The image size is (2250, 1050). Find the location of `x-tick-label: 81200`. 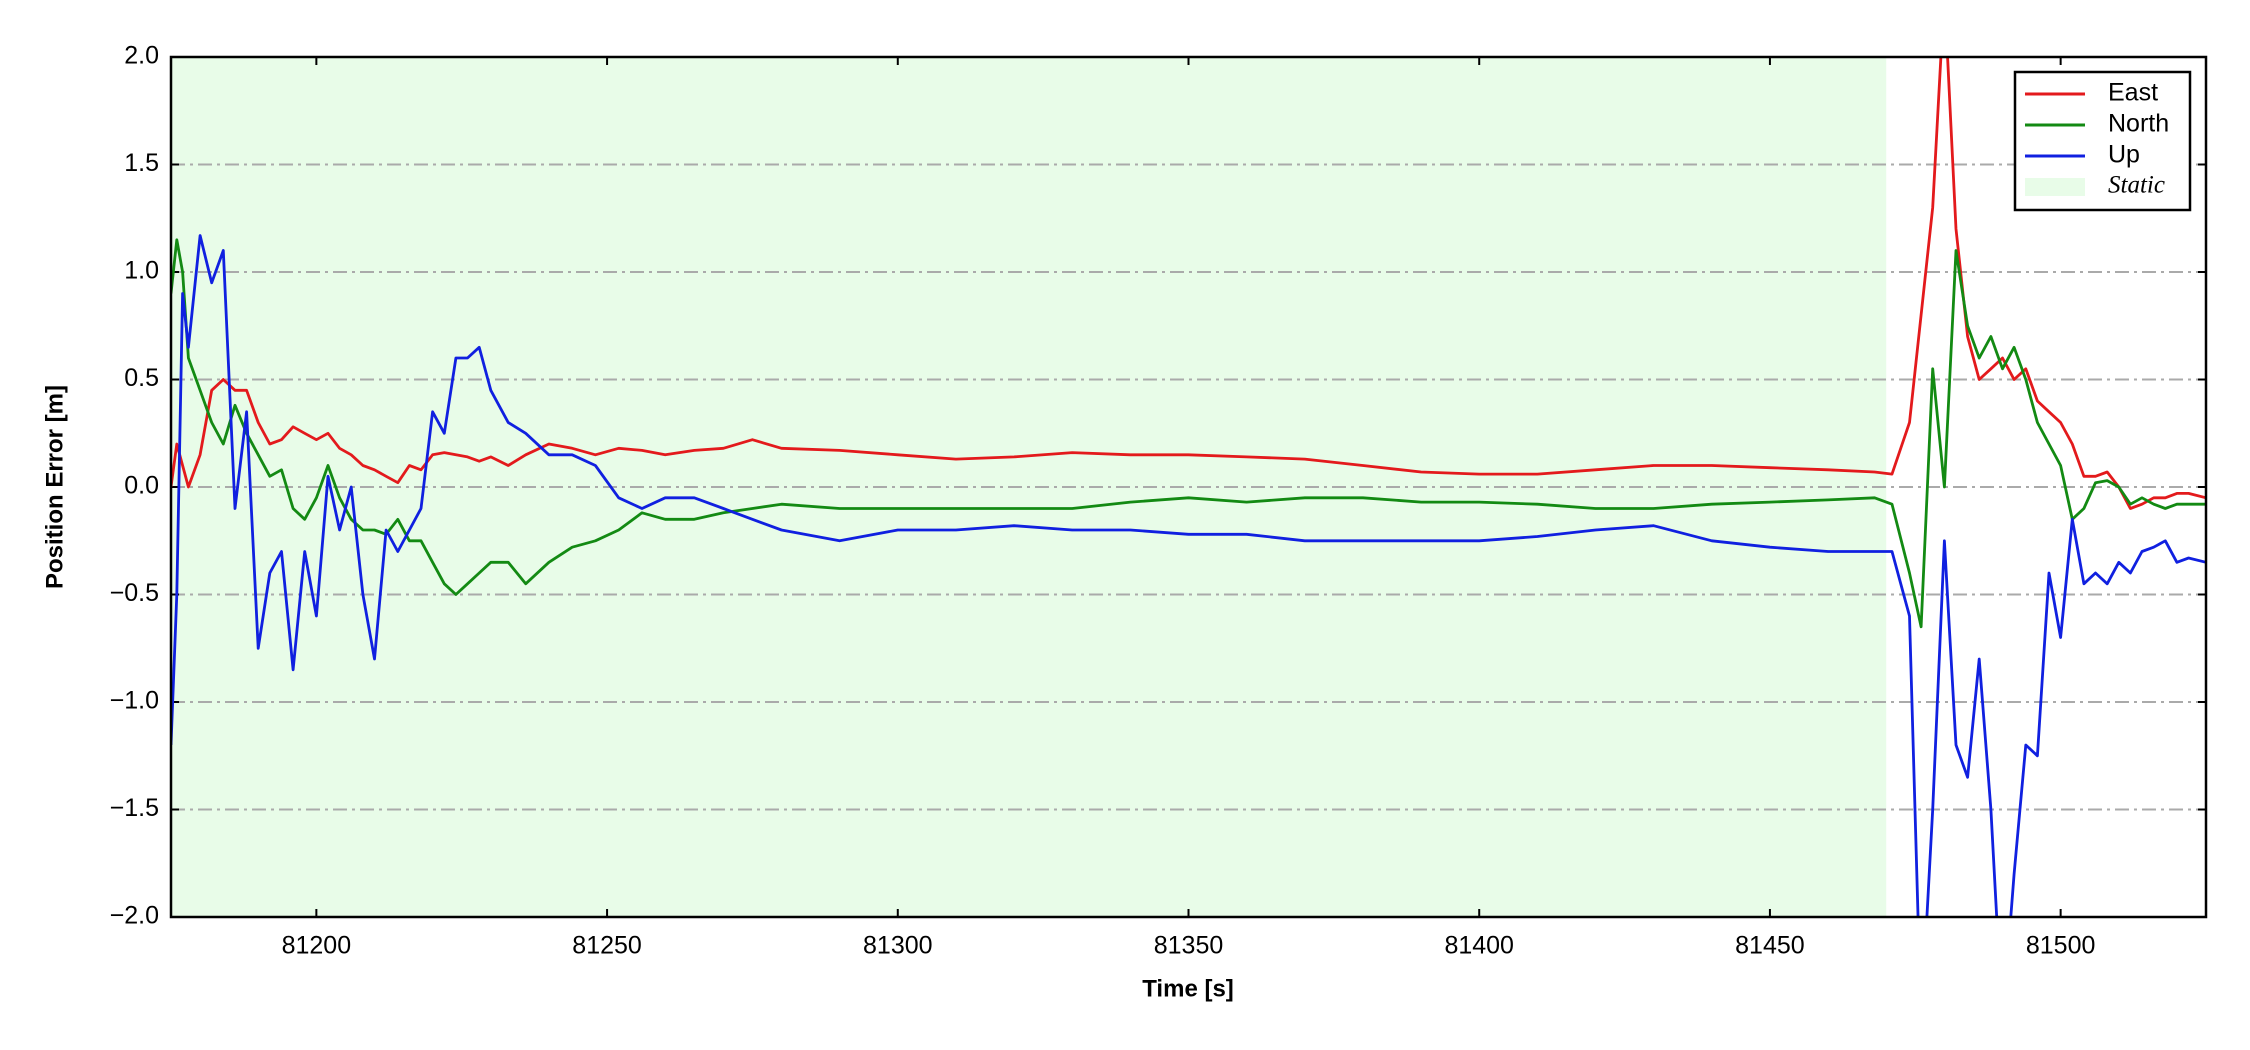

x-tick-label: 81200 is located at coordinates (317, 946).